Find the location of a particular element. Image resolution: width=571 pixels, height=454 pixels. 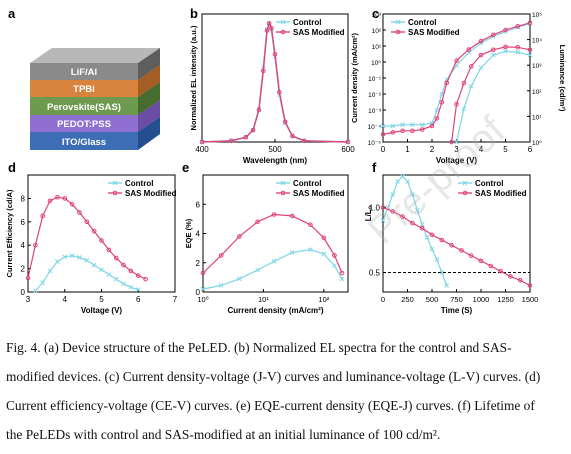

chart-c-xtick-label-6: 6 is located at coordinates (530, 149).